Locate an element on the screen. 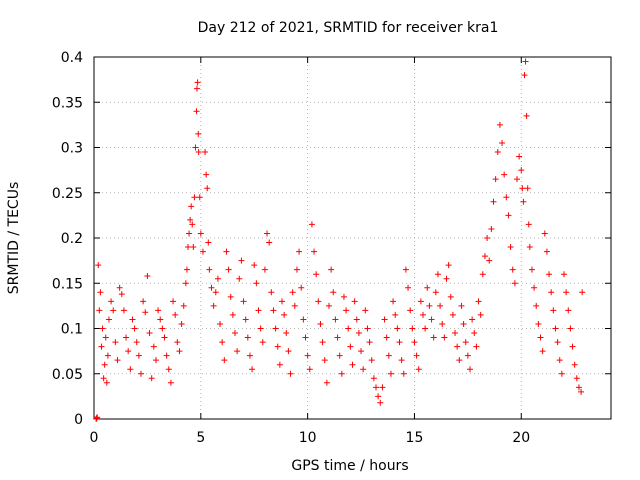  x-tick-label: 0 is located at coordinates (94, 438).